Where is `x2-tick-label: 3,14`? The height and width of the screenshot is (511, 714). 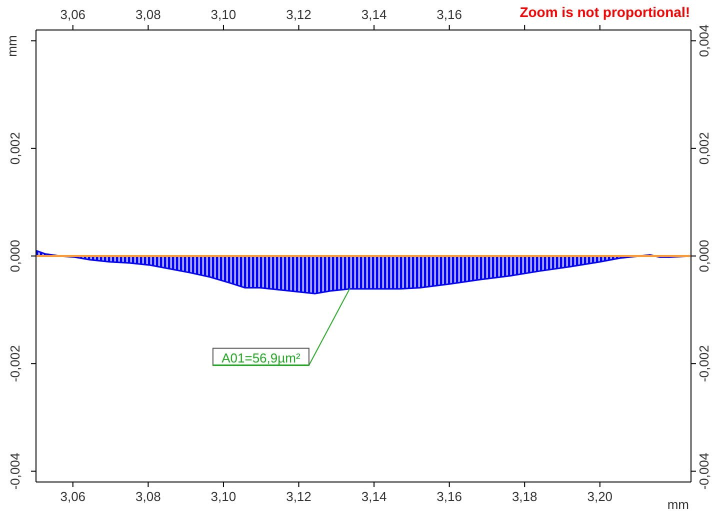
x2-tick-label: 3,14 is located at coordinates (374, 14).